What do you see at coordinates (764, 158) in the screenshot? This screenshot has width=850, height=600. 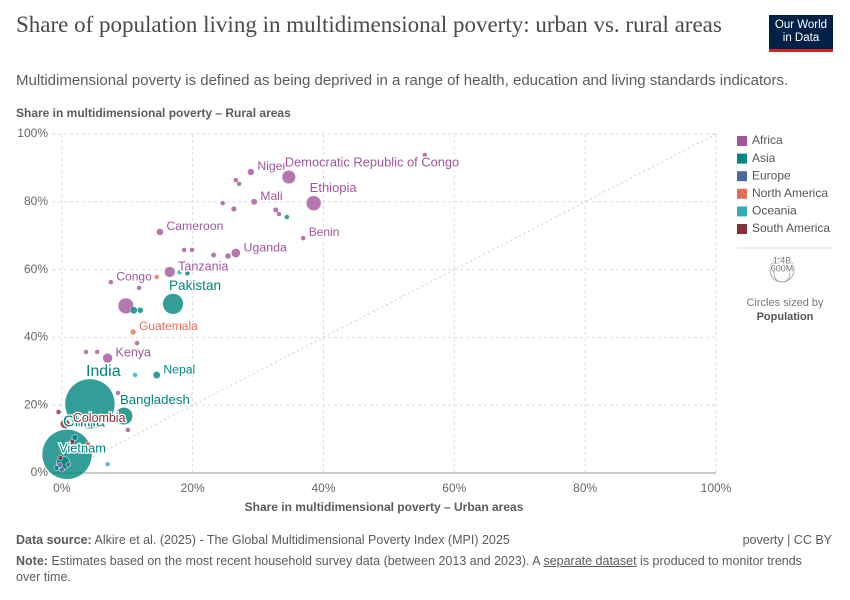 I see `legend-label: Asia` at bounding box center [764, 158].